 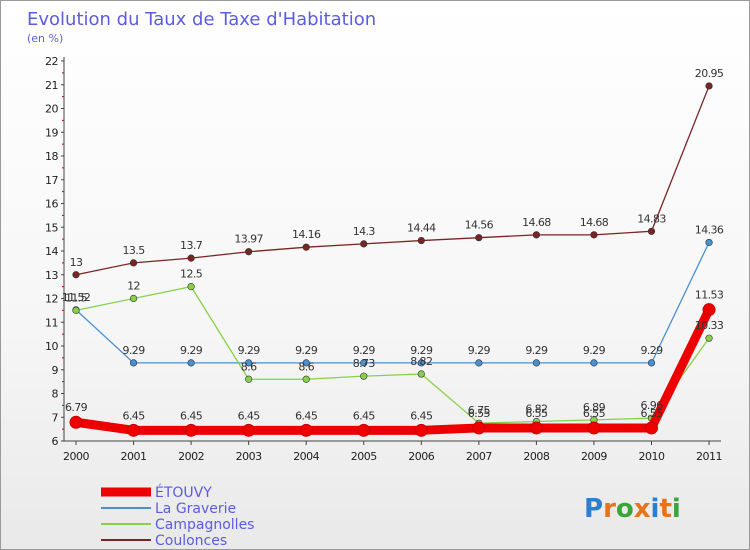 What do you see at coordinates (51, 275) in the screenshot?
I see `y-tick-label: 13` at bounding box center [51, 275].